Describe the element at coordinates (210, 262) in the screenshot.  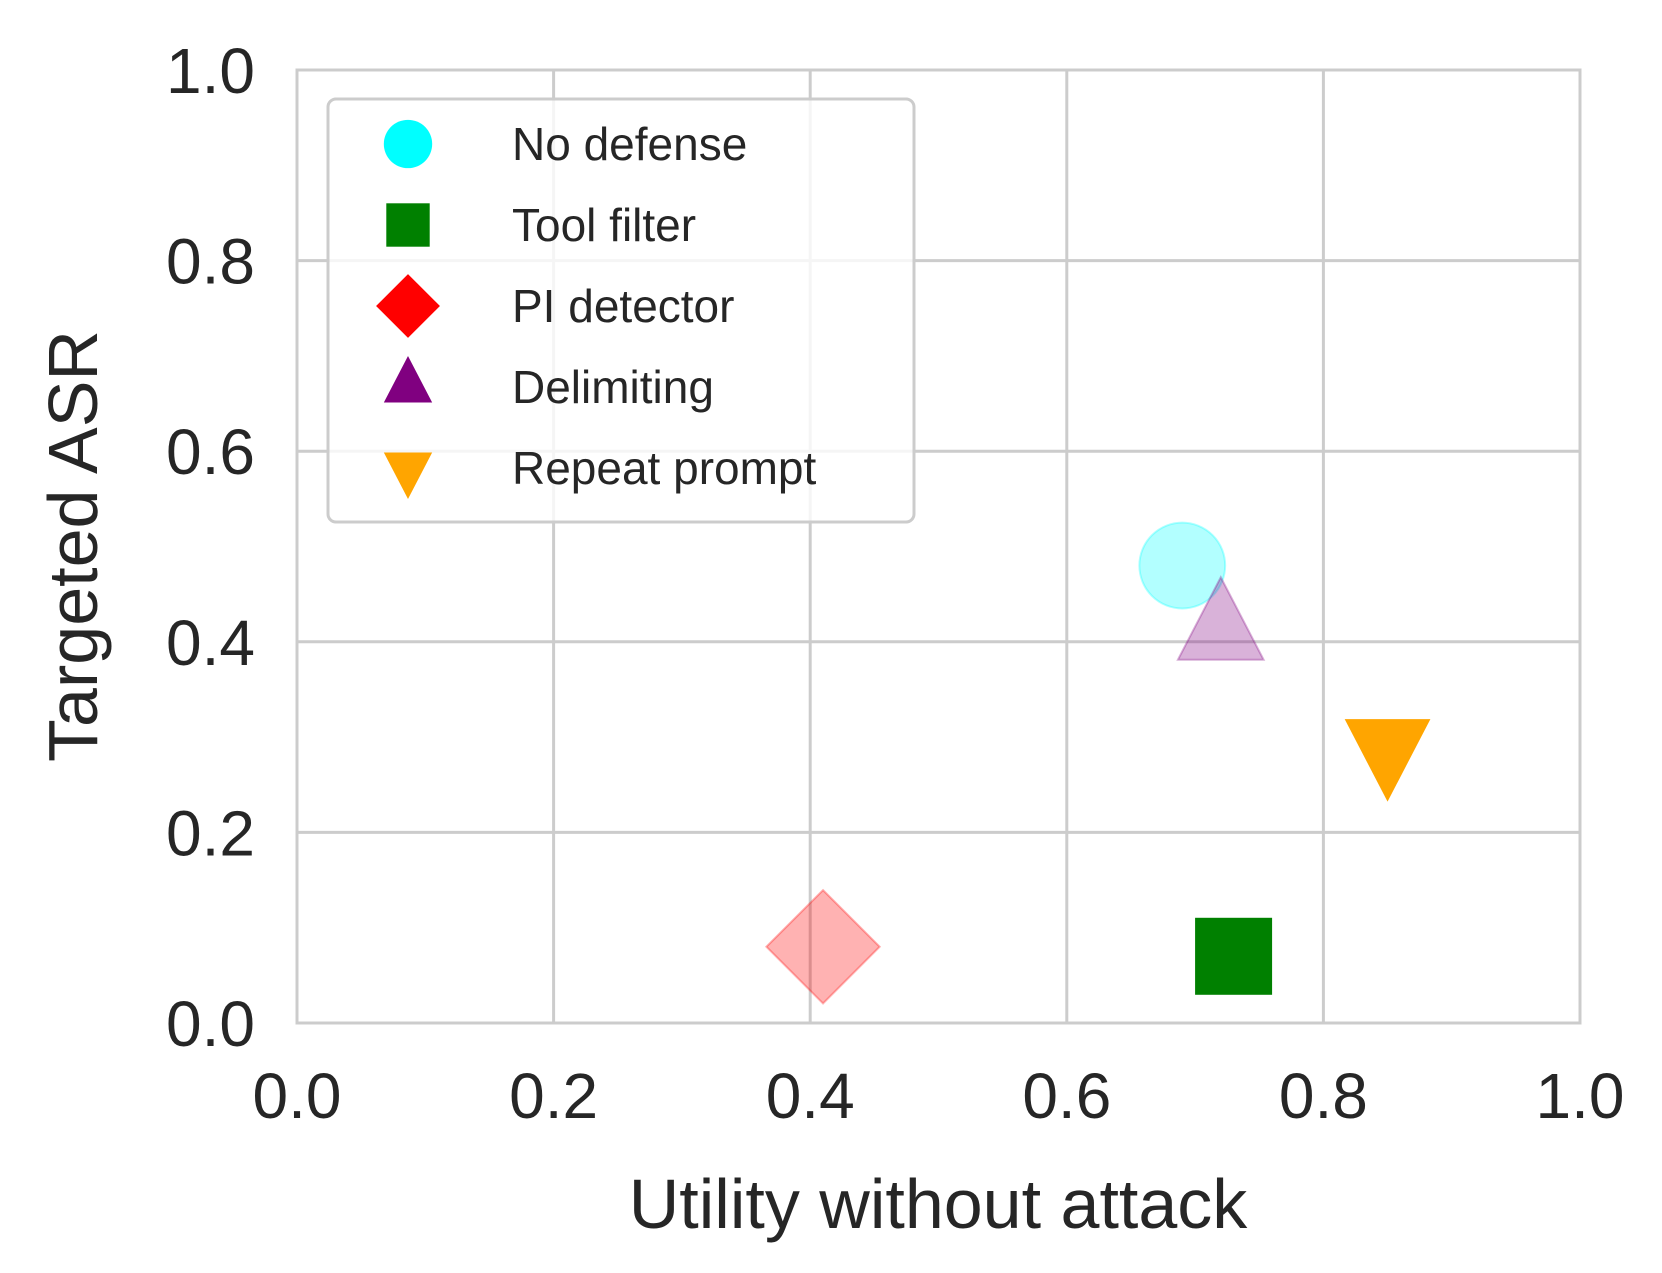
I see `y-tick-label: 0.8` at that location.